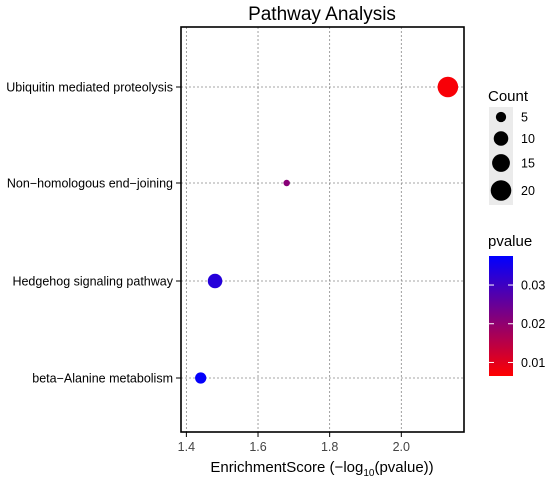  I want to click on x-tick-label: 1.6, so click(257, 447).